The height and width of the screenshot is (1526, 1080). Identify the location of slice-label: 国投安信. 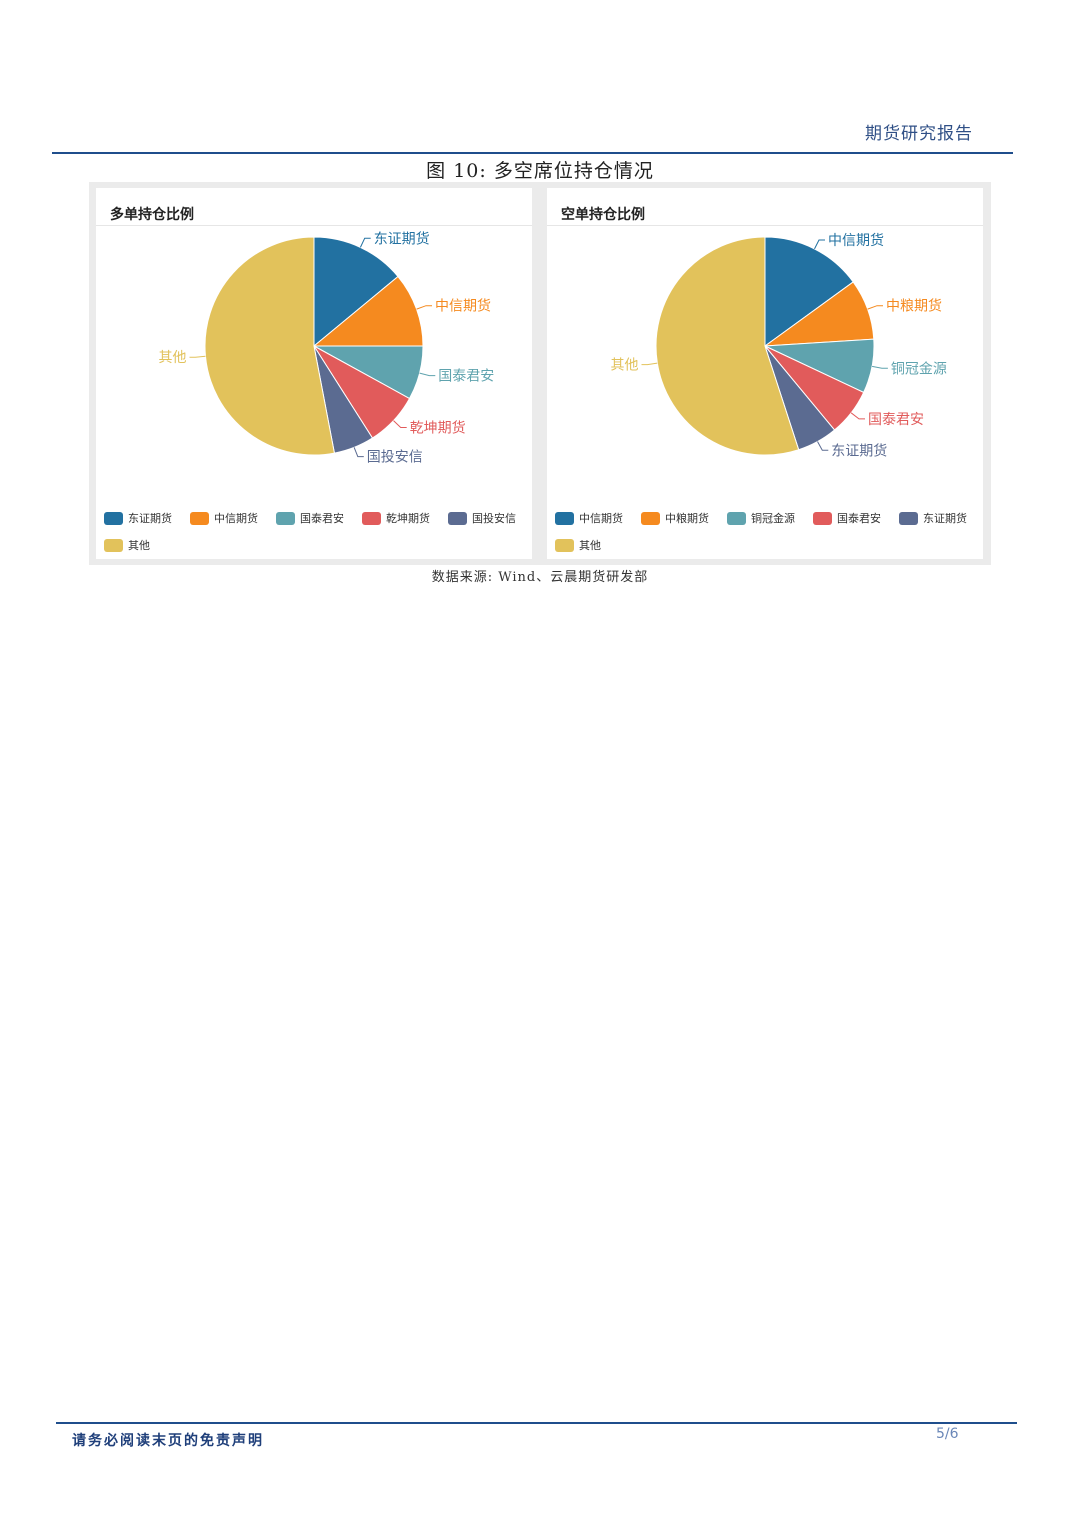
(395, 458).